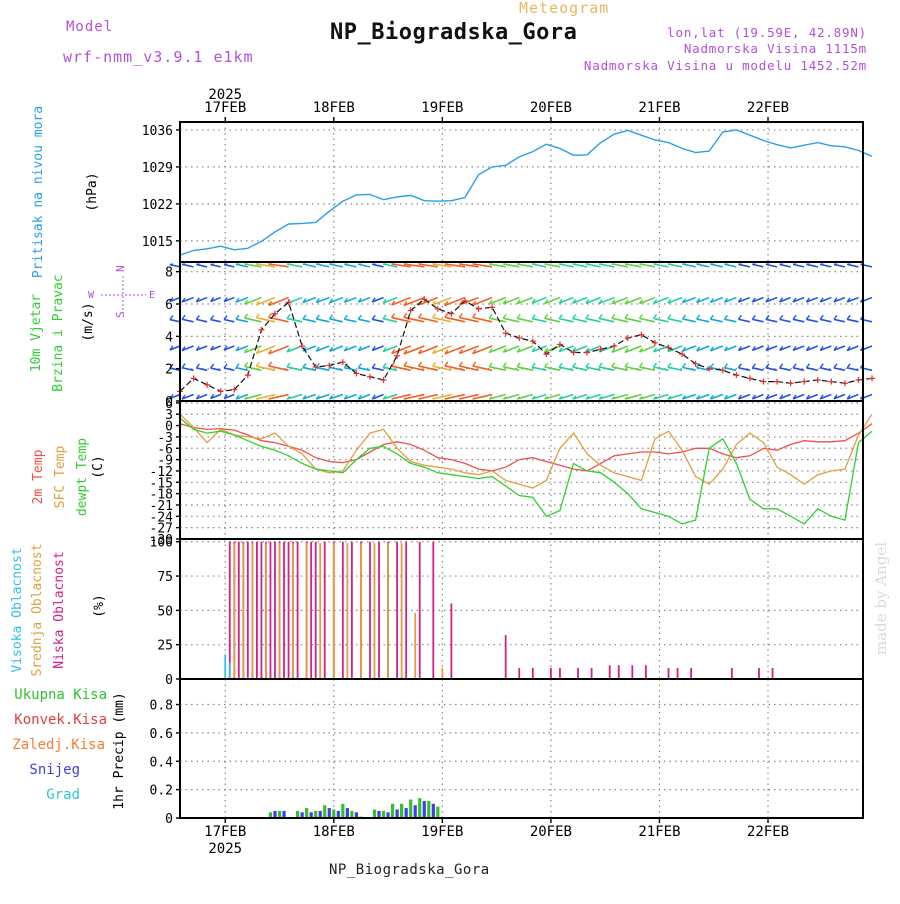 The width and height of the screenshot is (900, 904). What do you see at coordinates (123, 295) in the screenshot?
I see `compass-cross` at bounding box center [123, 295].